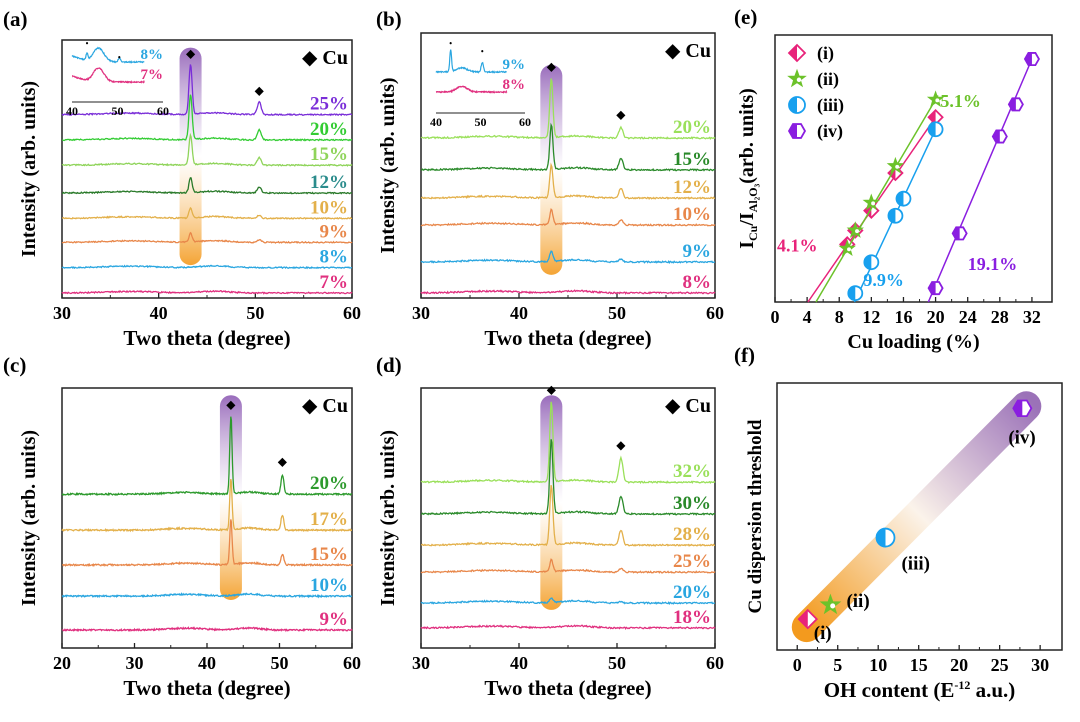  Describe the element at coordinates (14, 365) in the screenshot. I see `panel-label: (c)` at that location.